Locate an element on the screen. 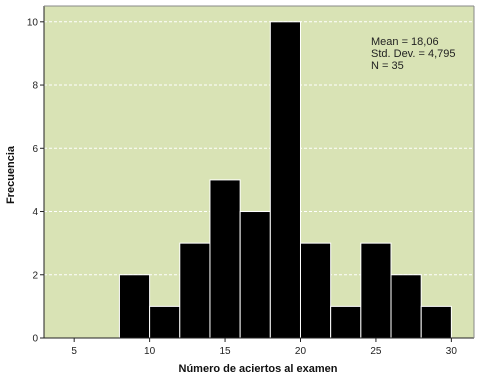 Image resolution: width=477 pixels, height=376 pixels. x-tick-label: 10 is located at coordinates (150, 351).